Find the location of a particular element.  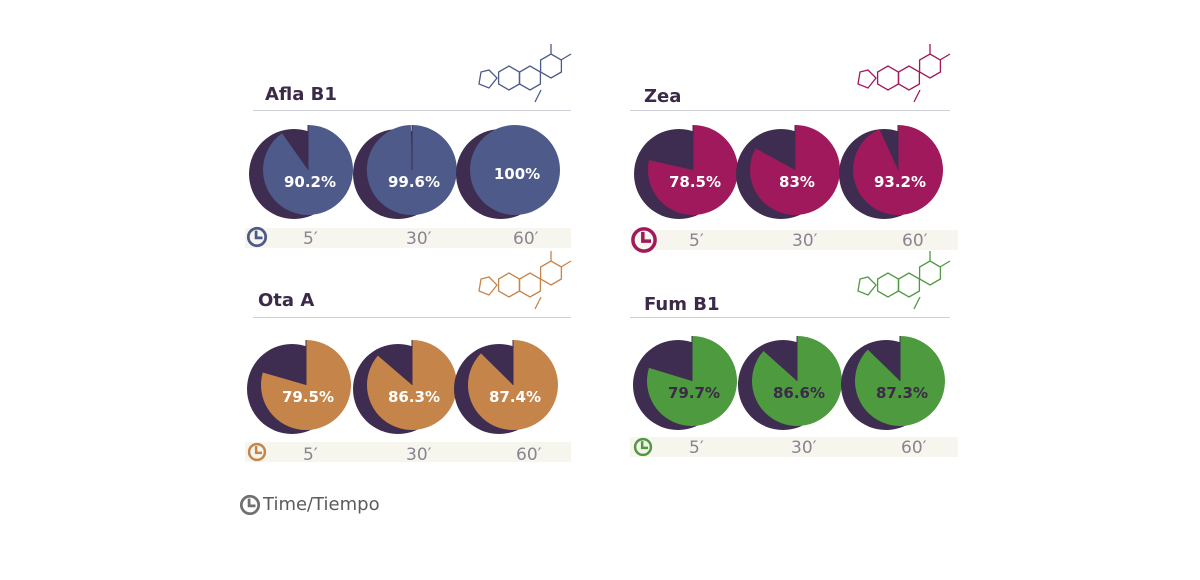

pie-value-label: 87.3% is located at coordinates (902, 393).